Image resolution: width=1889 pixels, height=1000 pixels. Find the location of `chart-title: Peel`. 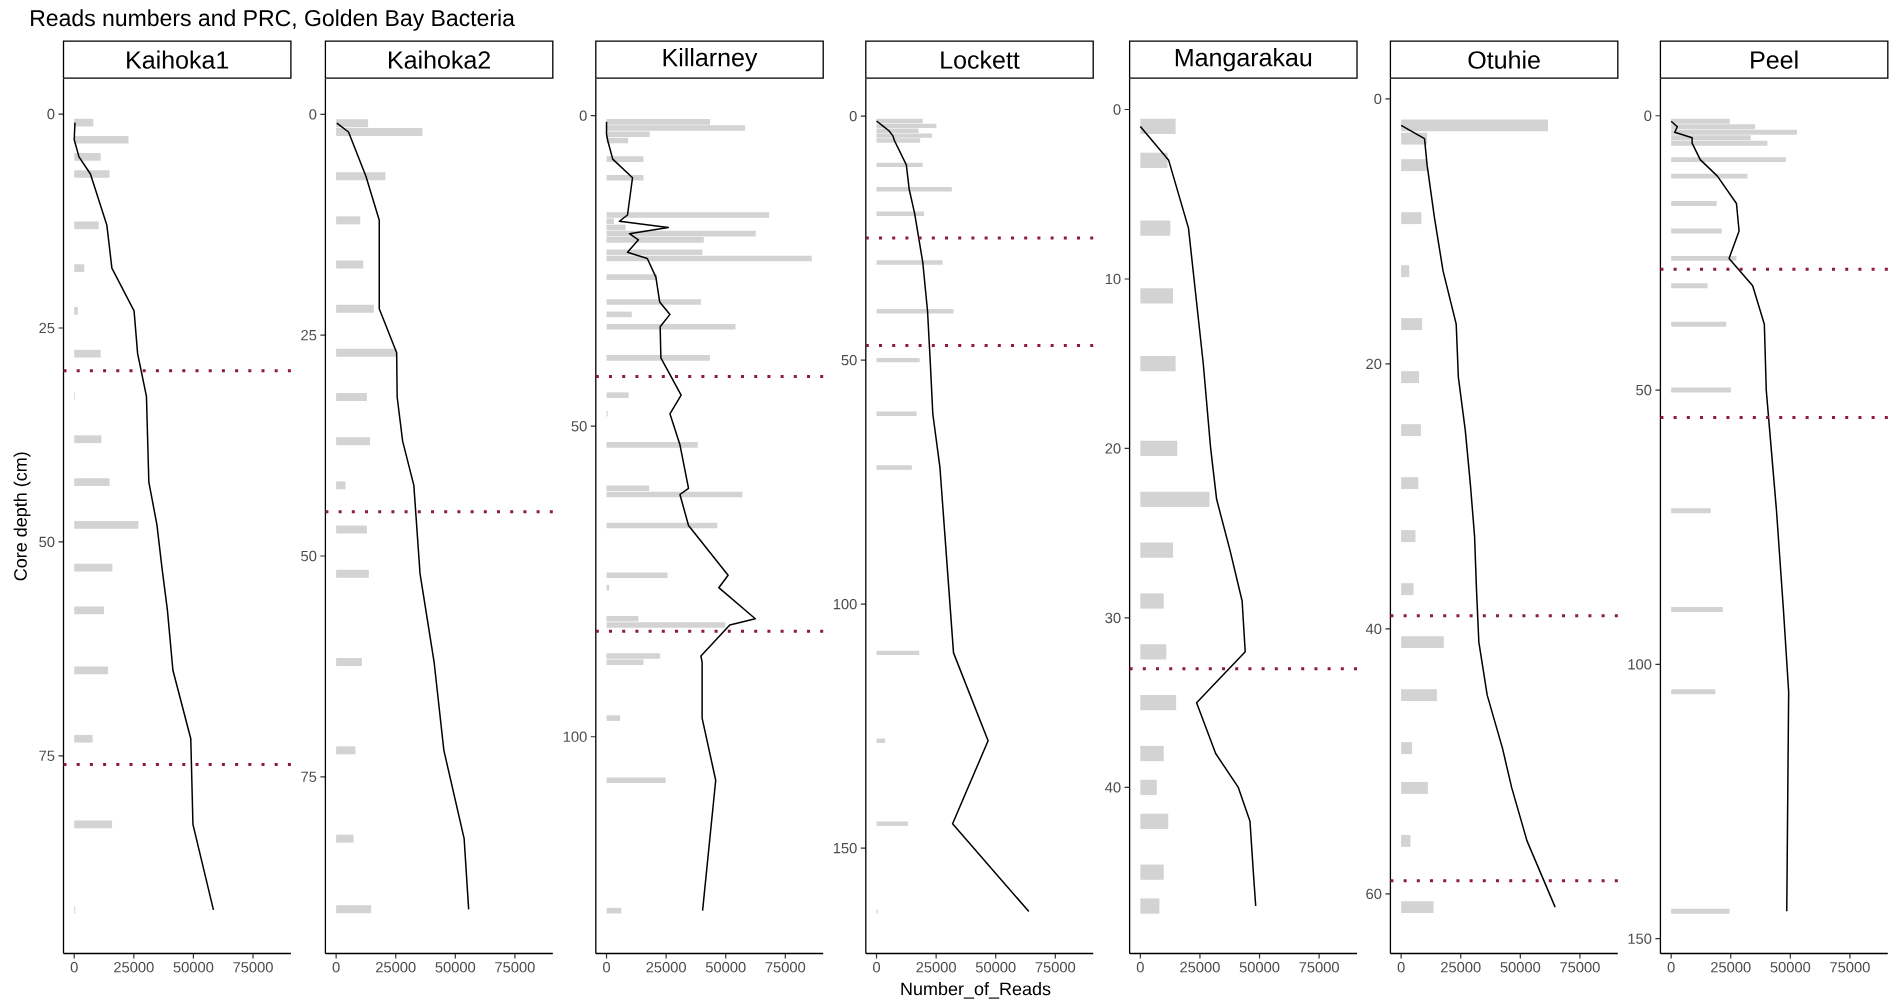

chart-title: Peel is located at coordinates (1774, 59).